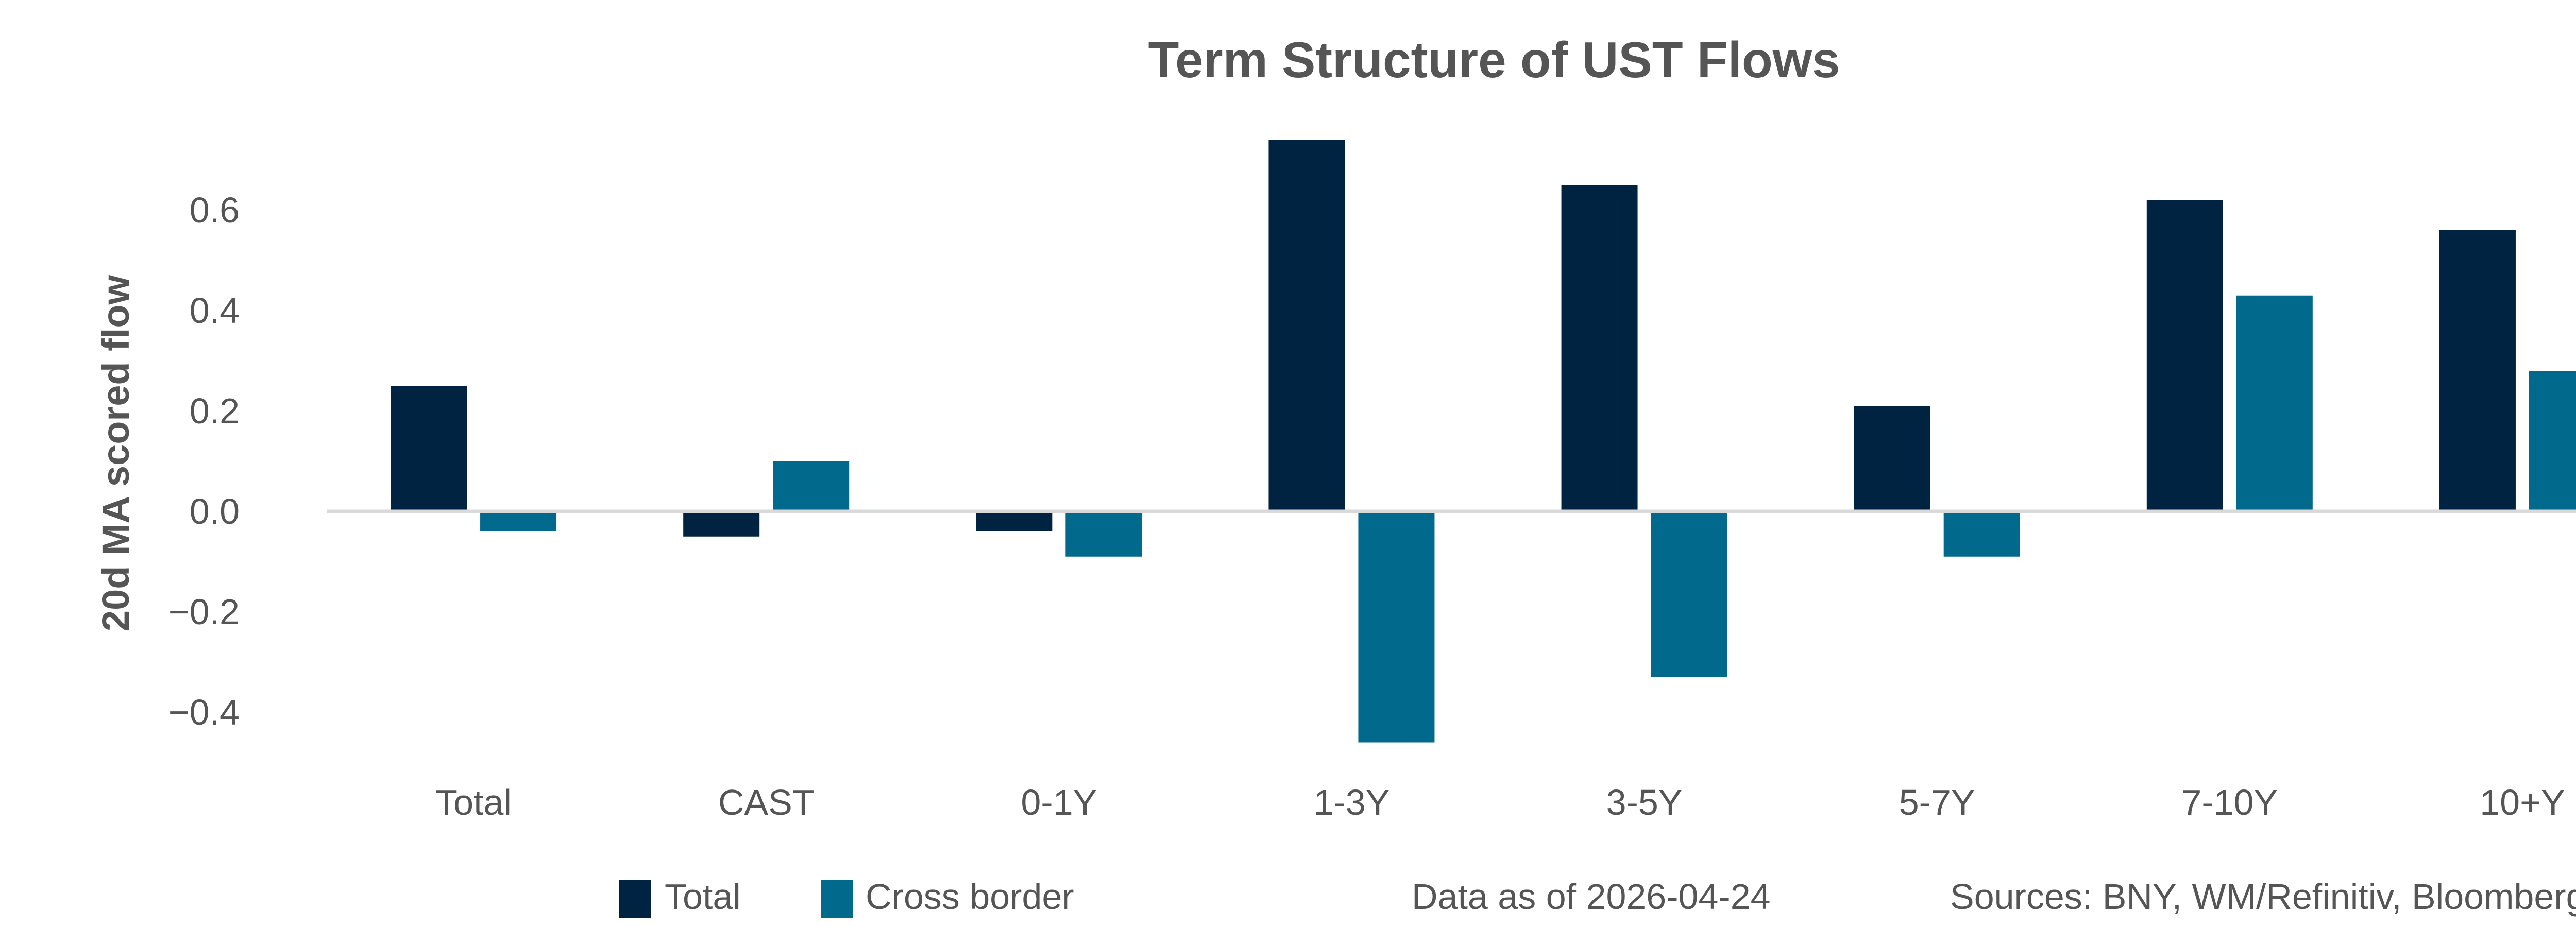 The width and height of the screenshot is (2576, 927). Describe the element at coordinates (1937, 802) in the screenshot. I see `x-tick-label: 5-7Y` at that location.